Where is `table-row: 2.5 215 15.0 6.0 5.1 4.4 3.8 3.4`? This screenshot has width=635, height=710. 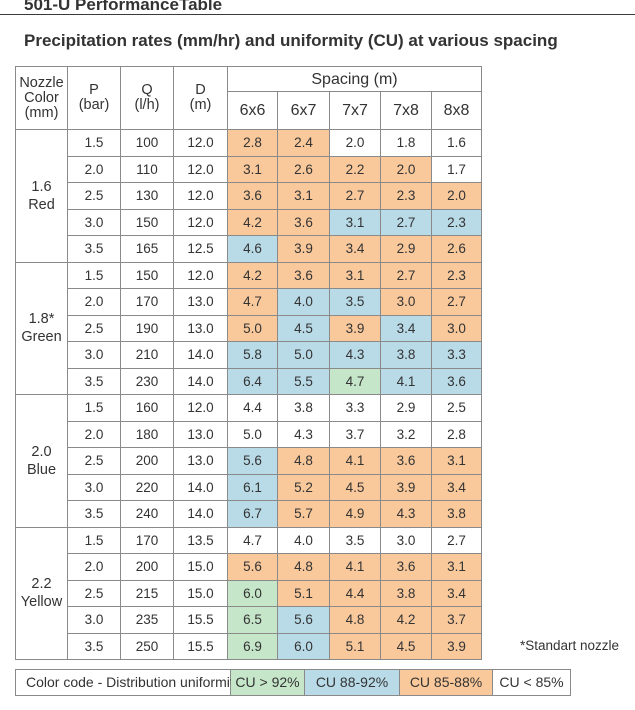
table-row: 2.5 215 15.0 6.0 5.1 4.4 3.8 3.4 is located at coordinates (249, 593).